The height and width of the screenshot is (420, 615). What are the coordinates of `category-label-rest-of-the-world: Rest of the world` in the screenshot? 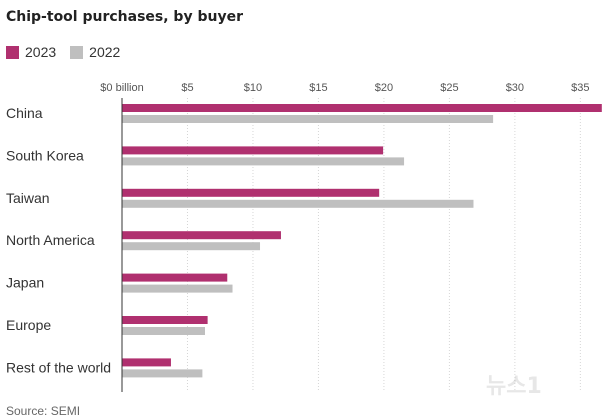 It's located at (58, 367).